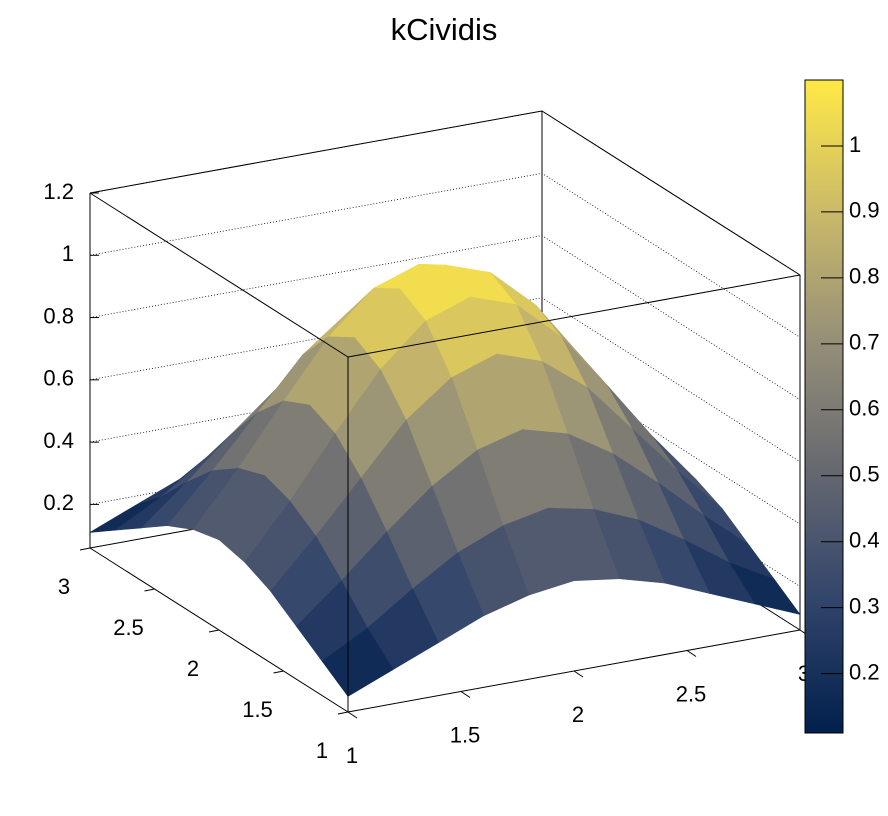 The image size is (888, 816). Describe the element at coordinates (864, 408) in the screenshot. I see `color-bar-label: 0.6` at that location.